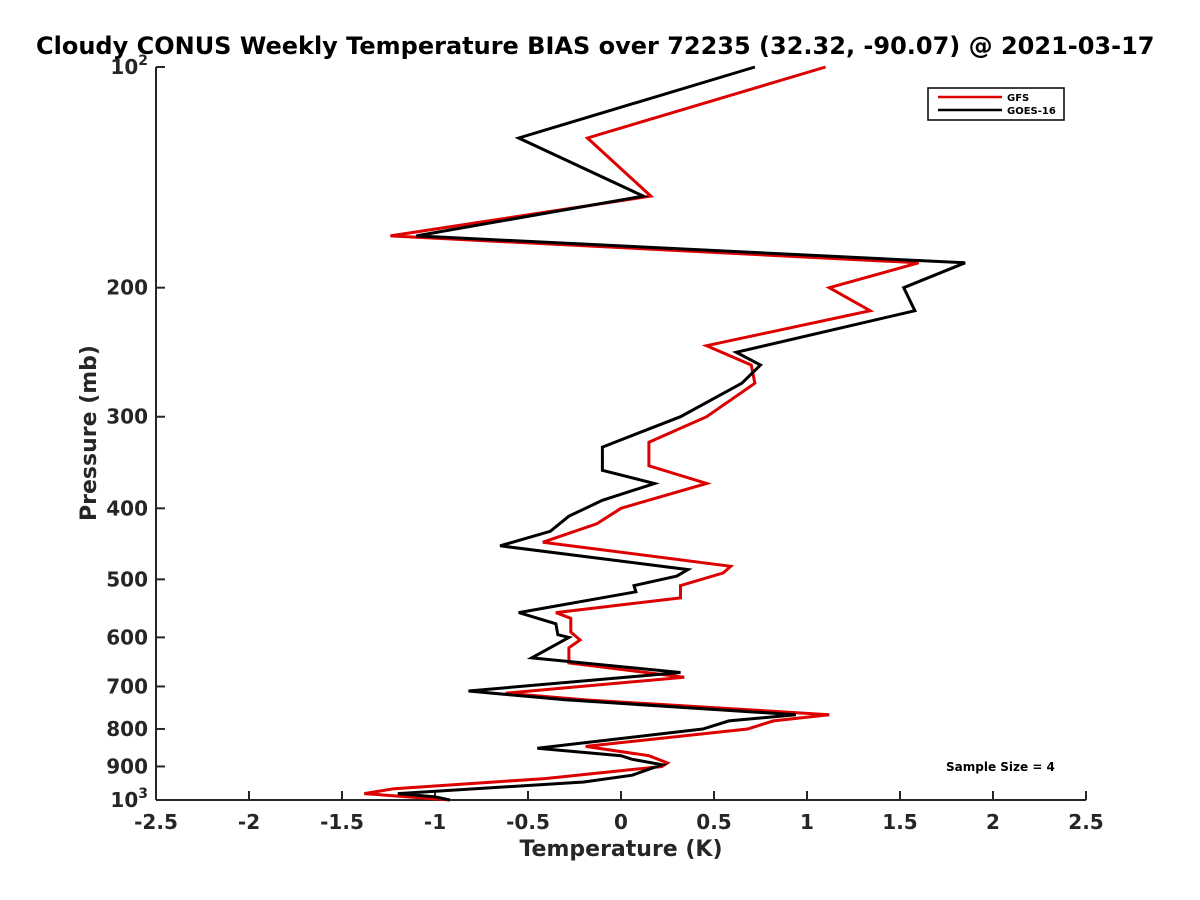 This screenshot has height=900, width=1200. I want to click on y-tick-label: 10², so click(129, 66).